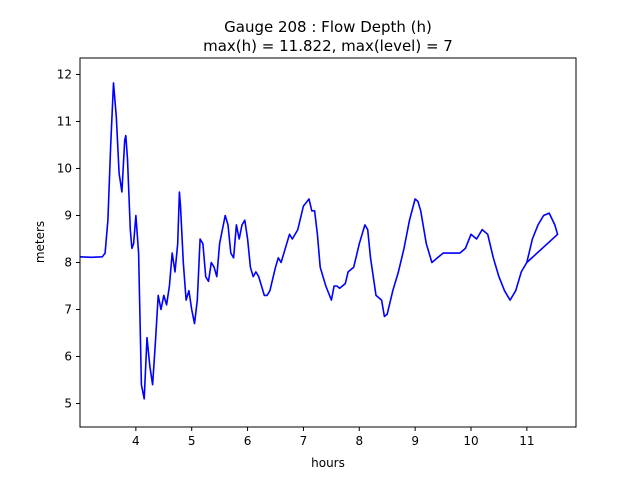 The image size is (640, 480). What do you see at coordinates (526, 441) in the screenshot?
I see `x-tick-label: 11` at bounding box center [526, 441].